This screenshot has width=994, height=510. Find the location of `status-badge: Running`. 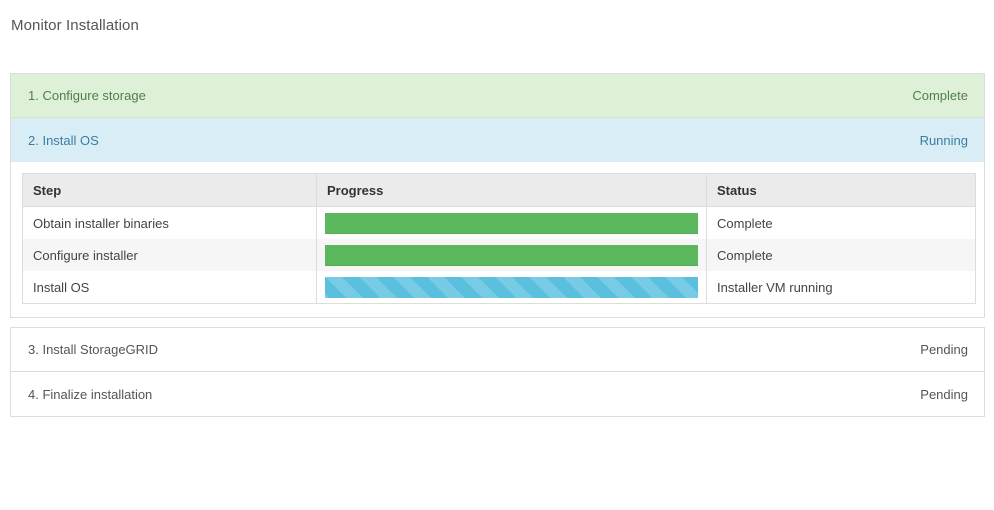

status-badge: Running is located at coordinates (943, 140).